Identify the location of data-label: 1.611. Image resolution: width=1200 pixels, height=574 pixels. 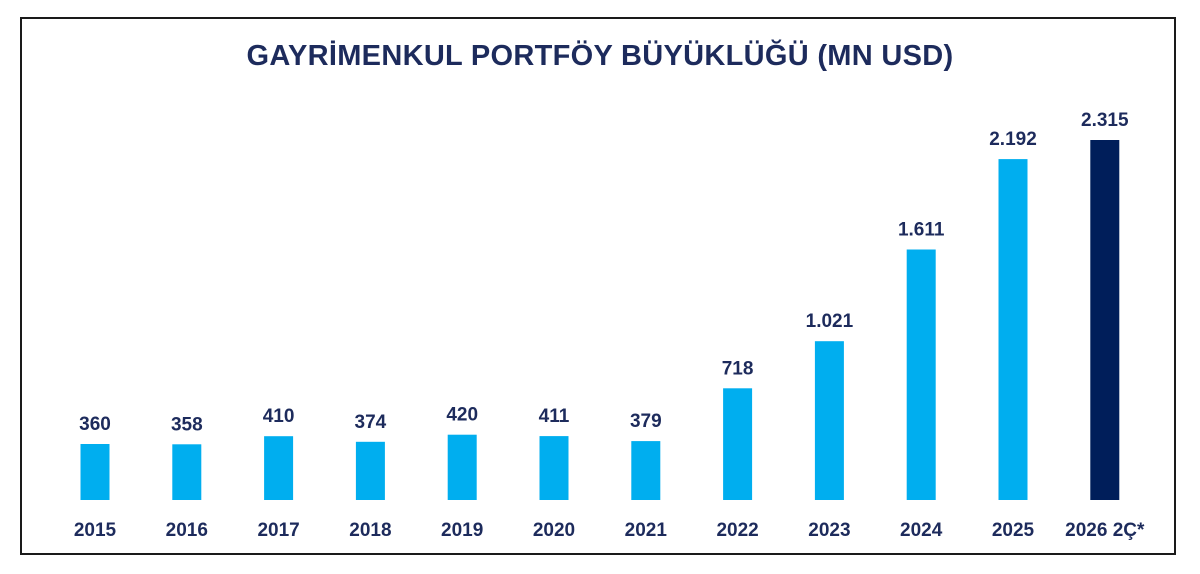
(921, 230).